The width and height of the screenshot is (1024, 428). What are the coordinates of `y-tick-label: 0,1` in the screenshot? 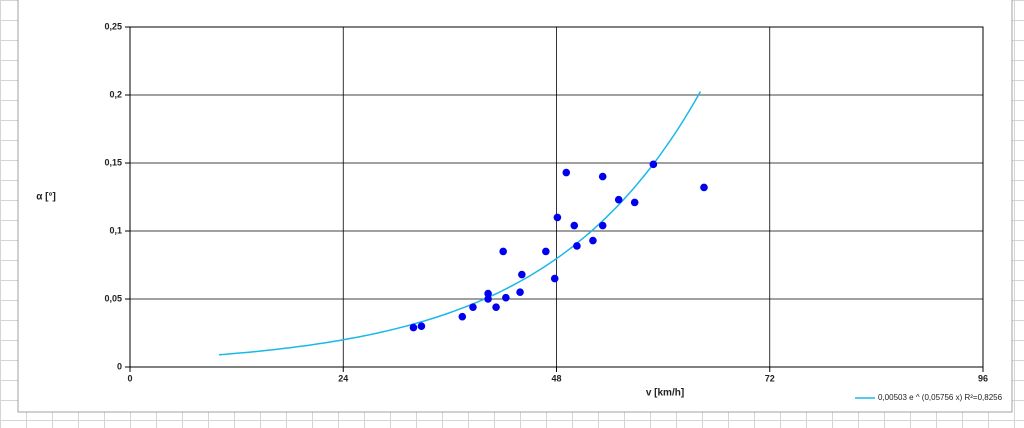 It's located at (115, 230).